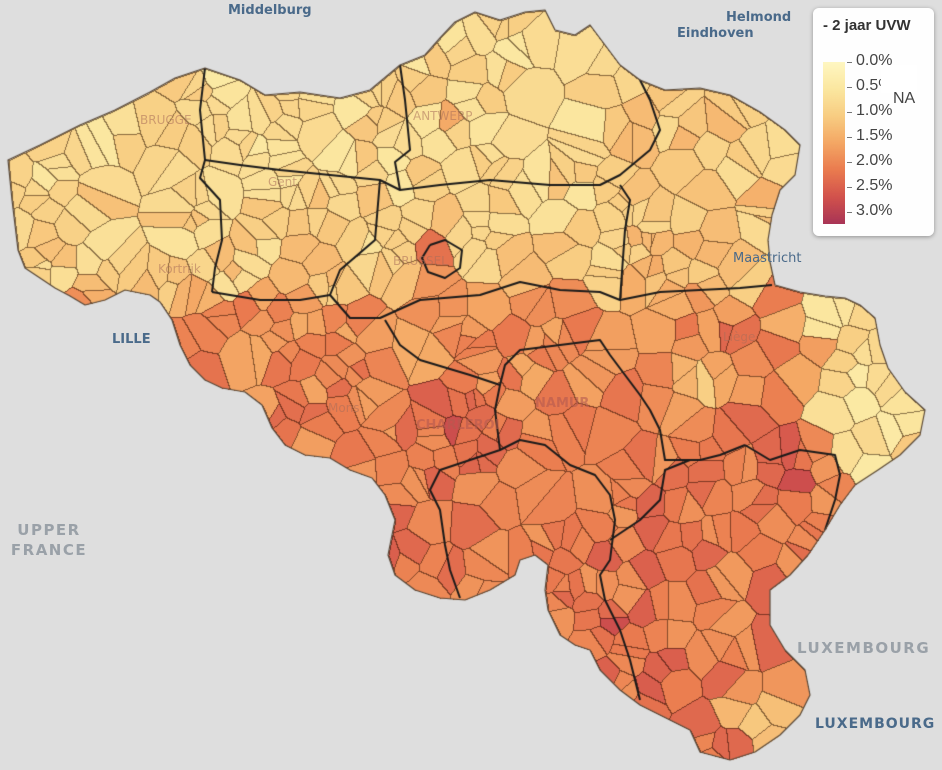 Image resolution: width=942 pixels, height=770 pixels. I want to click on label-liege: Liège, so click(739, 337).